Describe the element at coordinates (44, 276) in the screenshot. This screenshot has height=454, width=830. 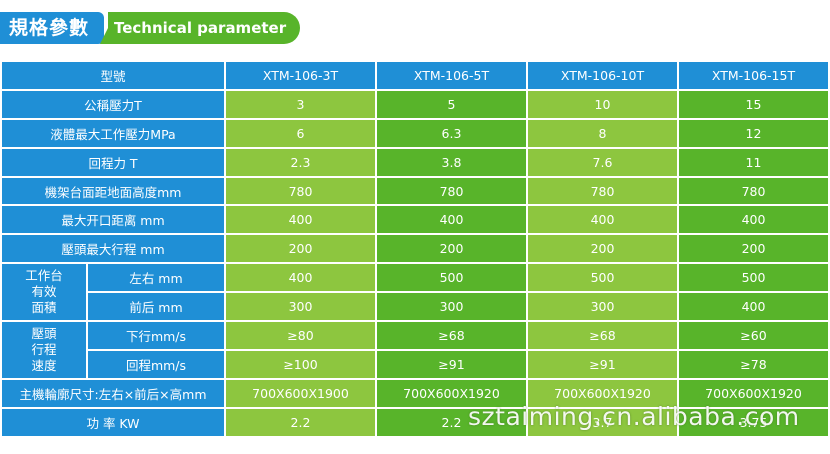
I see `group-label-line: 工作台` at that location.